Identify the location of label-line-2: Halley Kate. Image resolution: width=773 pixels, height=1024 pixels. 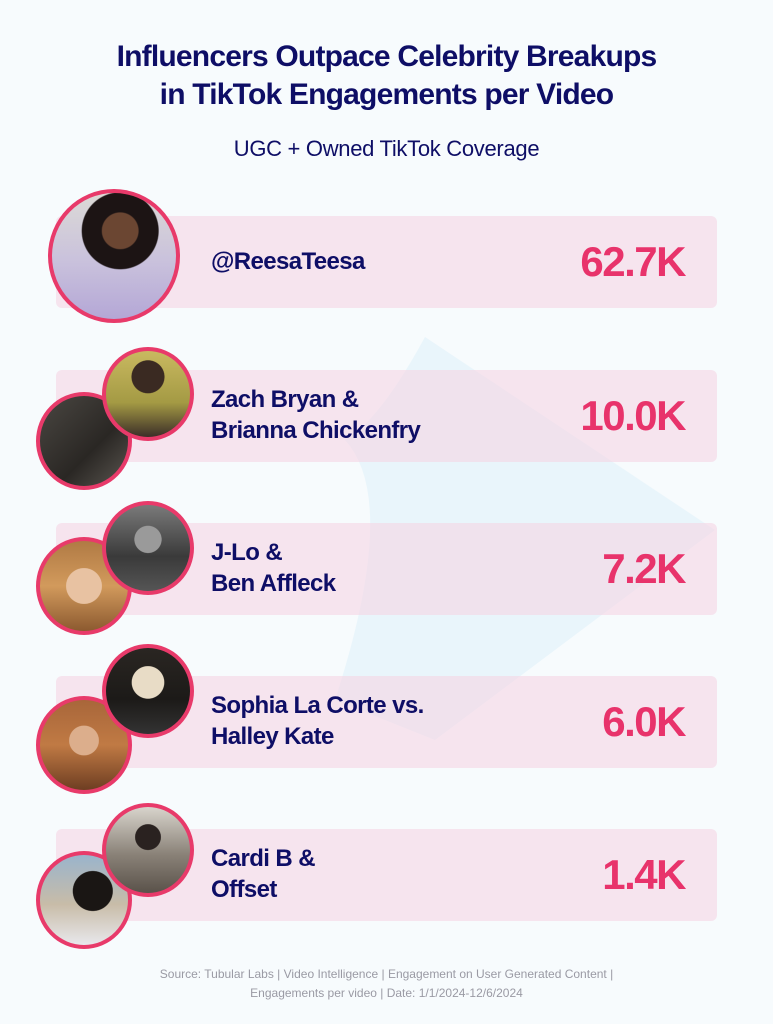
(272, 736).